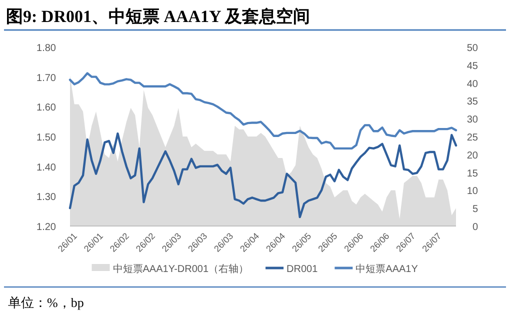 Image resolution: width=510 pixels, height=321 pixels. Describe the element at coordinates (472, 138) in the screenshot. I see `y2-tick-label: 25` at that location.